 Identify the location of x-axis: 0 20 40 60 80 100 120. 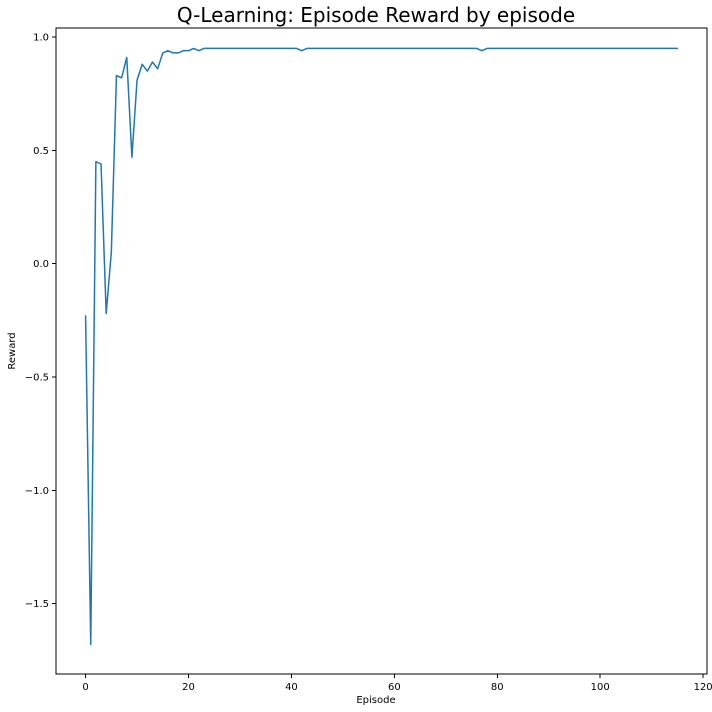
(397, 683).